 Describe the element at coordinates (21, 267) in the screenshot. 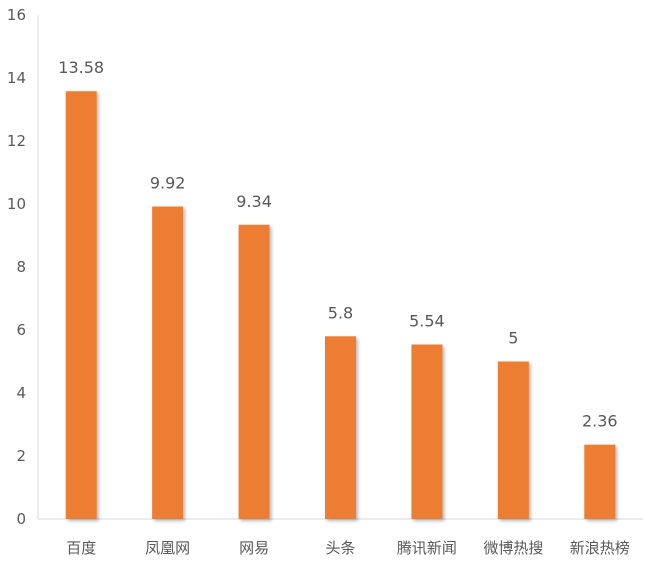

I see `y-tick-label: 8` at that location.